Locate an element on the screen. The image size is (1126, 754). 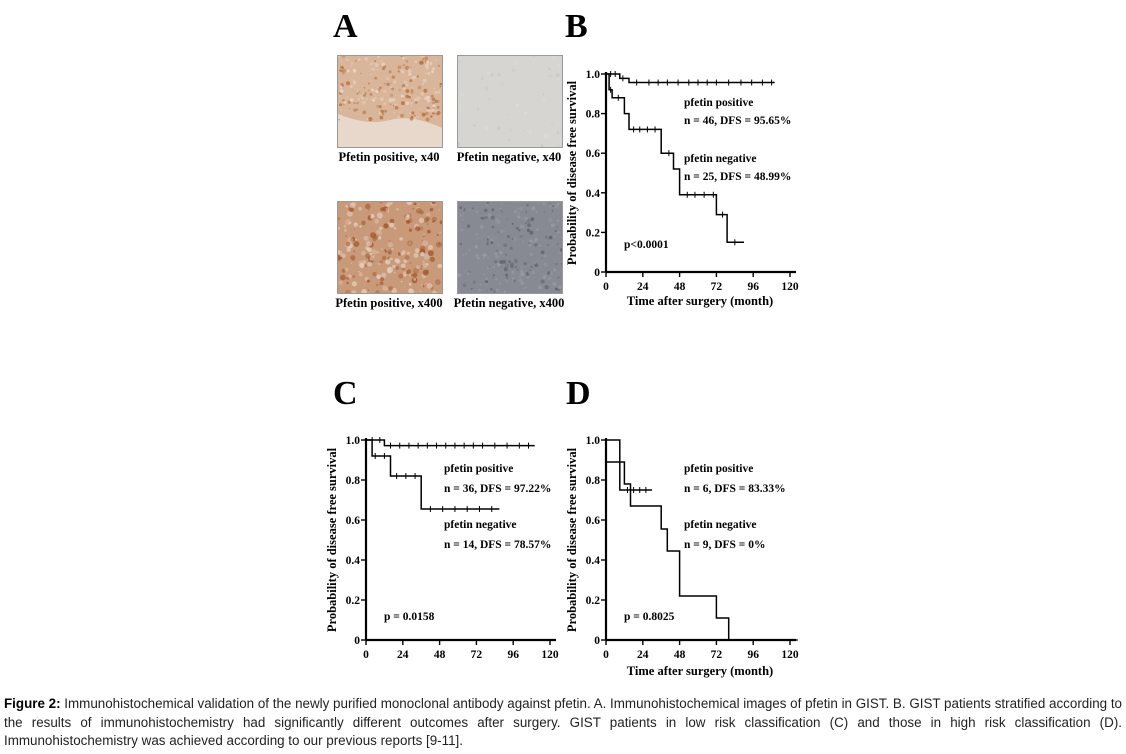
series-stats-label: n = 14, DFS = 78.57% is located at coordinates (497, 545).